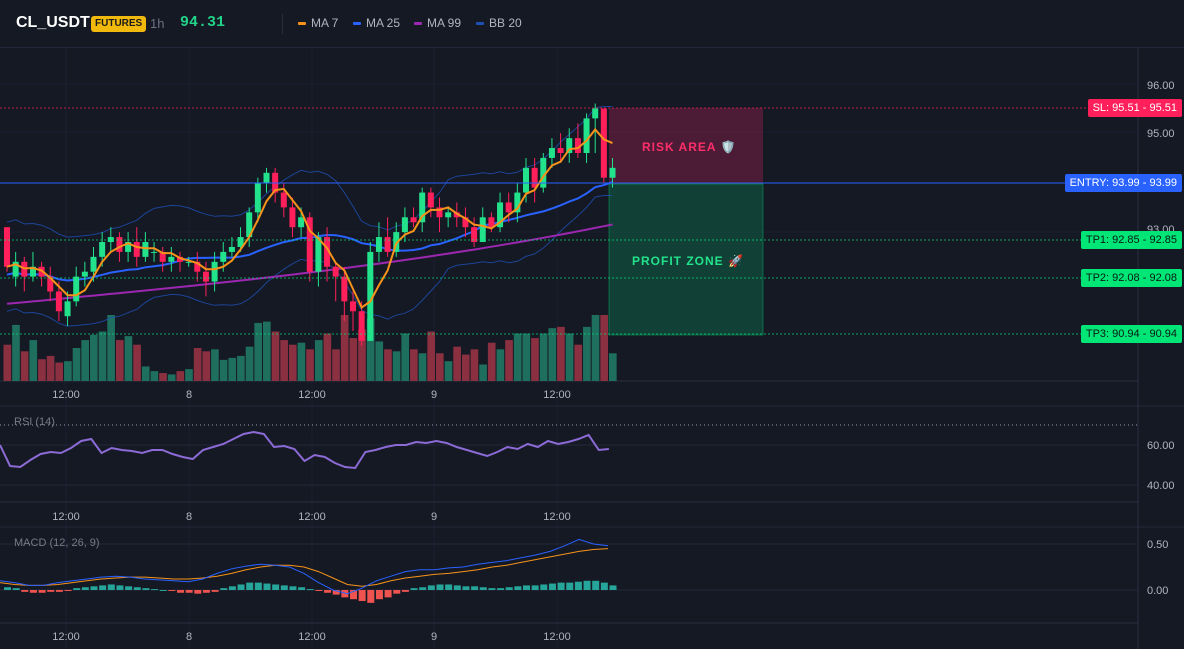 The width and height of the screenshot is (1184, 649). Describe the element at coordinates (311, 637) in the screenshot. I see `time-axis-macd: 12:00 8 12:00 9 12:00` at that location.